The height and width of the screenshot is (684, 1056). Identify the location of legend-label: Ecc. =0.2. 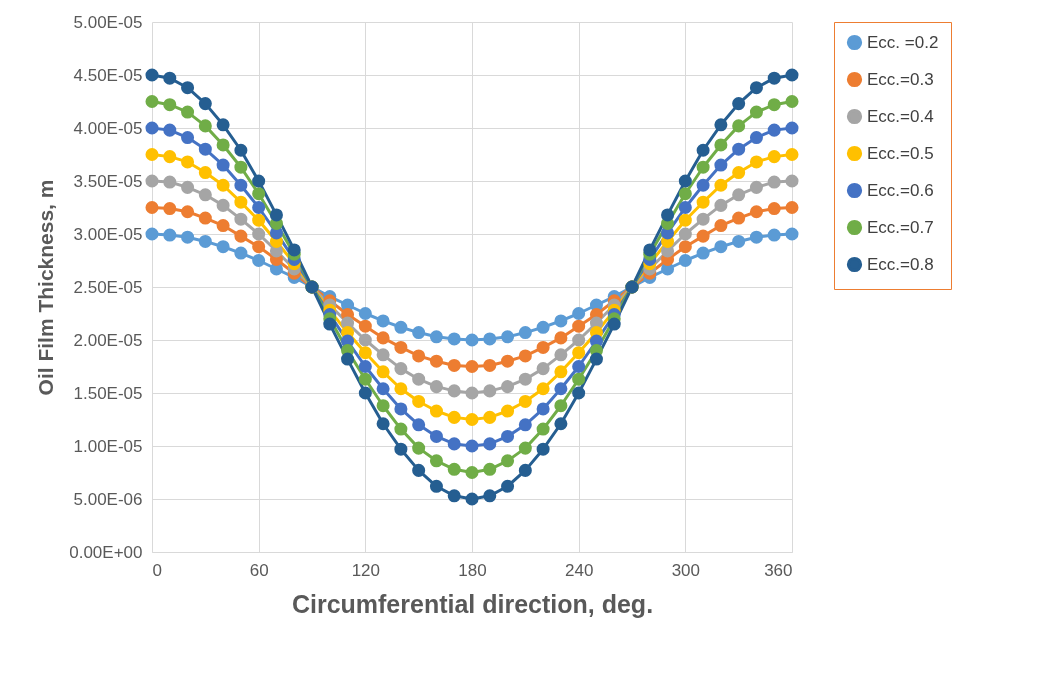
(903, 42).